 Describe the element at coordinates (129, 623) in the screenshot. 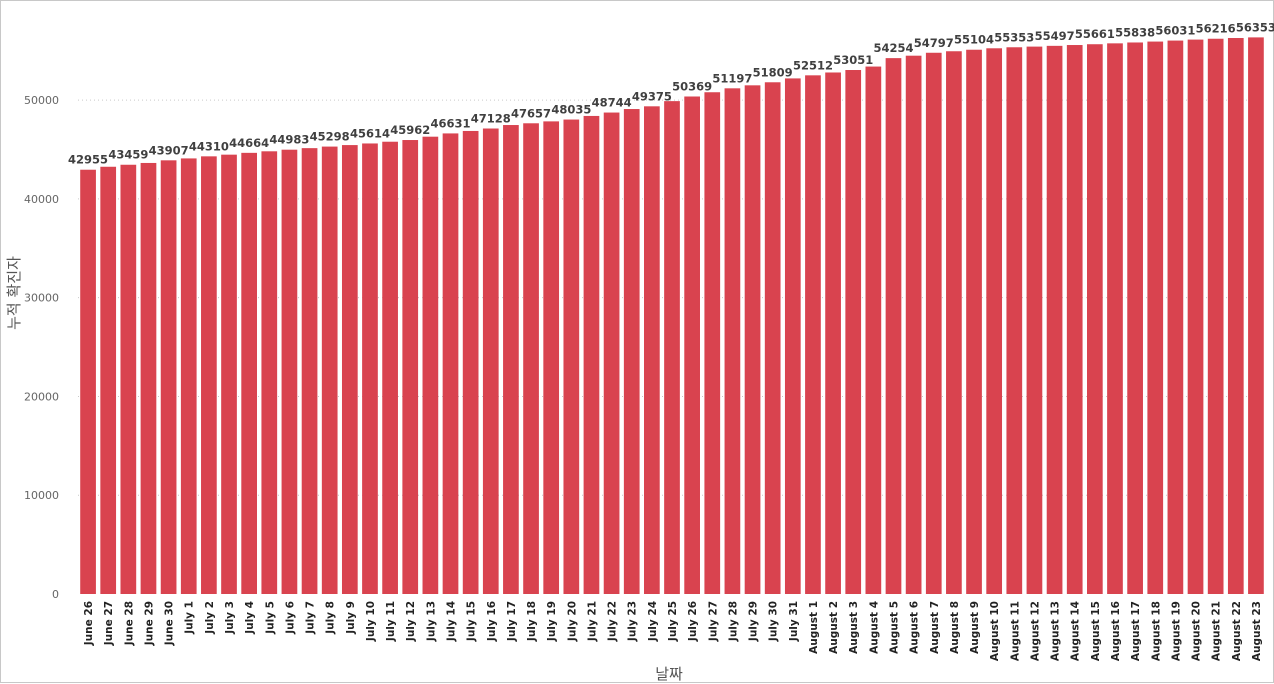

I see `x-tick-label: June 28` at that location.